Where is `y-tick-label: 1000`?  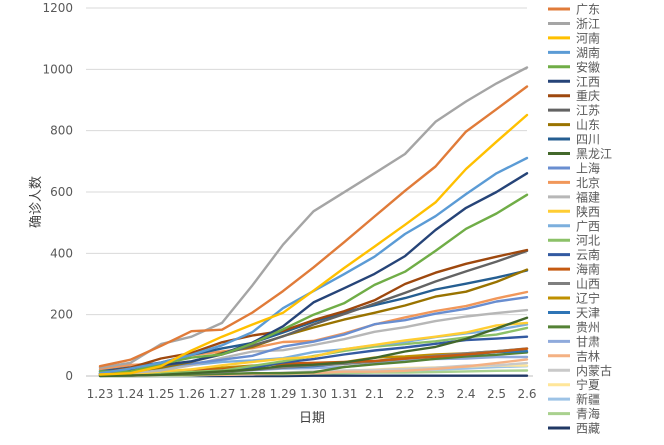 y-tick-label: 1000 is located at coordinates (57, 69).